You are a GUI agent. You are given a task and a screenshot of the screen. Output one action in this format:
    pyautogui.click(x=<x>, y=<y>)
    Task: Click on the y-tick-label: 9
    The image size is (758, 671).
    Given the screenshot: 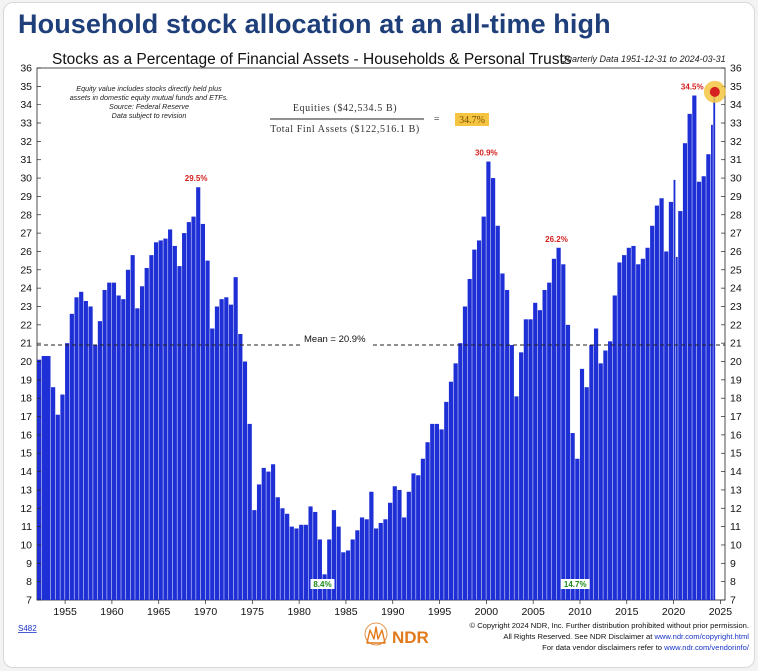 What is the action you would take?
    pyautogui.click(x=733, y=564)
    